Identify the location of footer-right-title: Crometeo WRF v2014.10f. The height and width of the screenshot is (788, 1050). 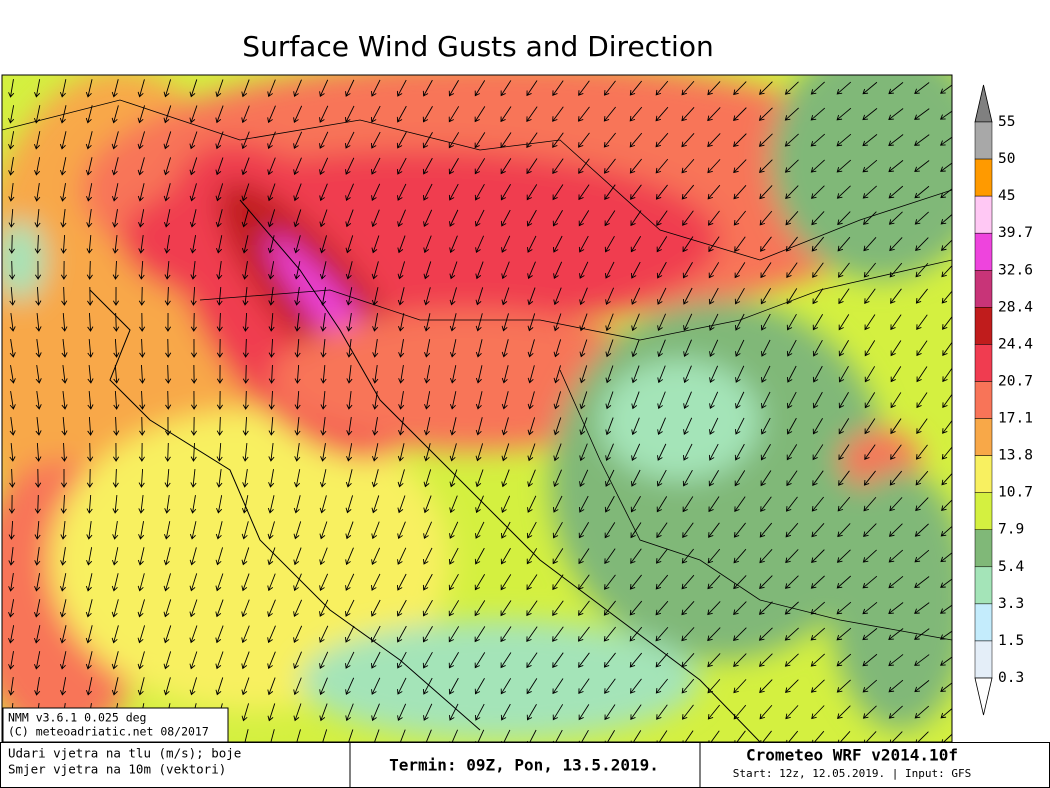
(852, 755).